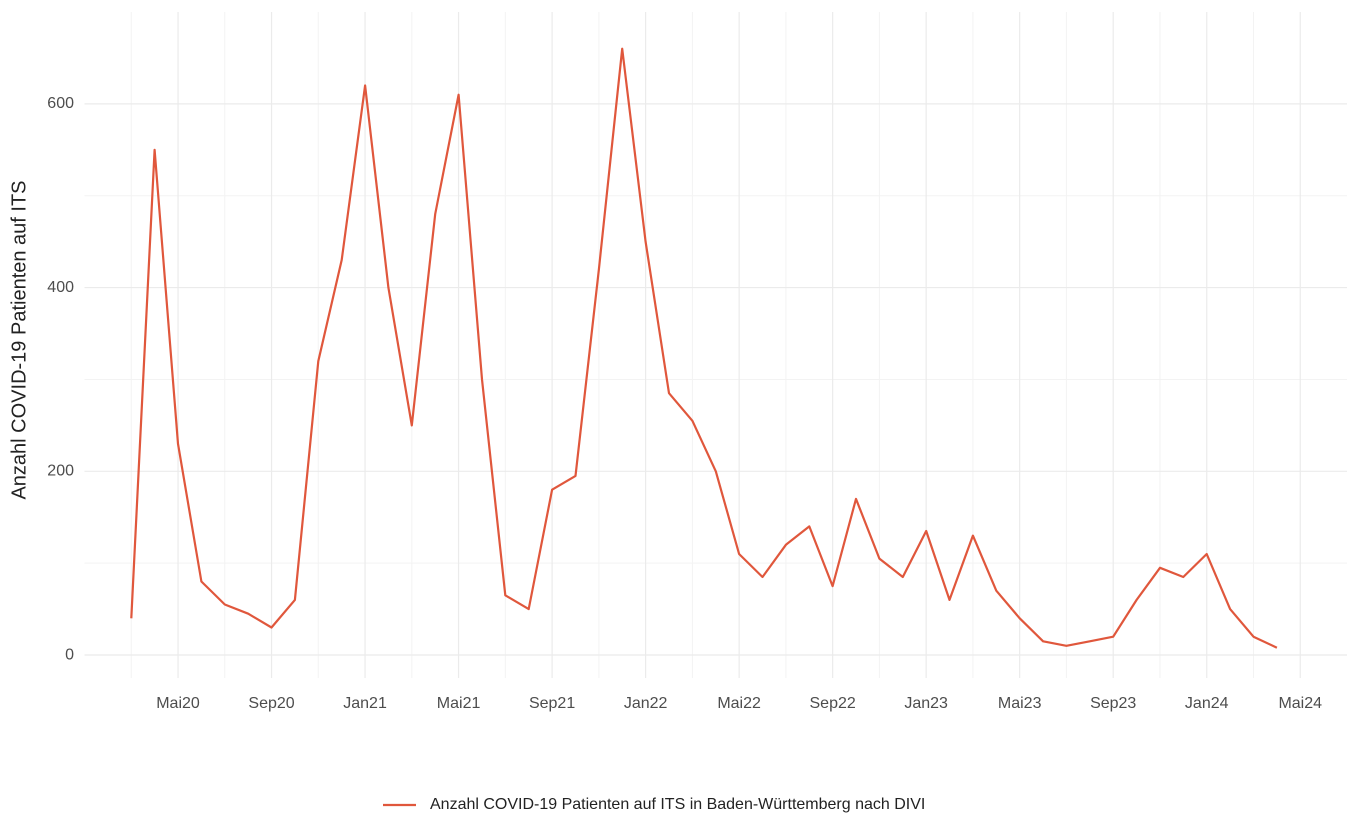  I want to click on x-tick-label: Mai23, so click(1020, 703).